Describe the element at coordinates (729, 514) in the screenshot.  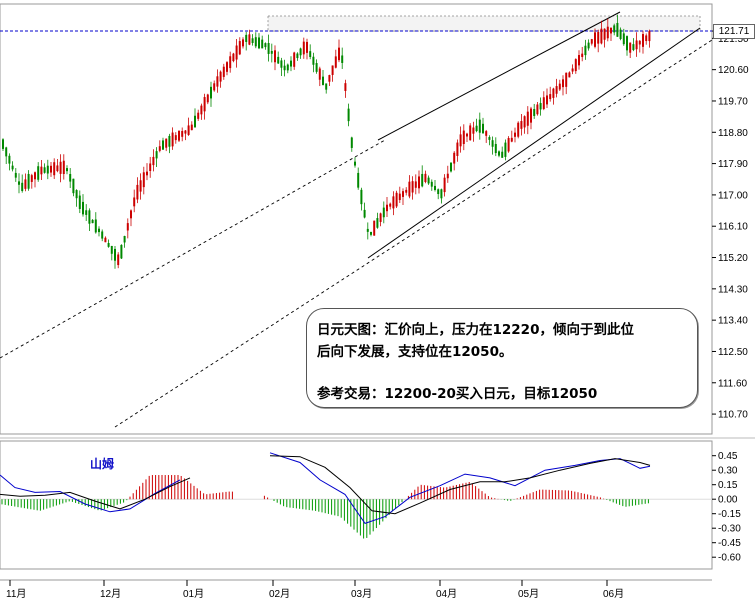
I see `macd-tick-label: -0.15` at that location.